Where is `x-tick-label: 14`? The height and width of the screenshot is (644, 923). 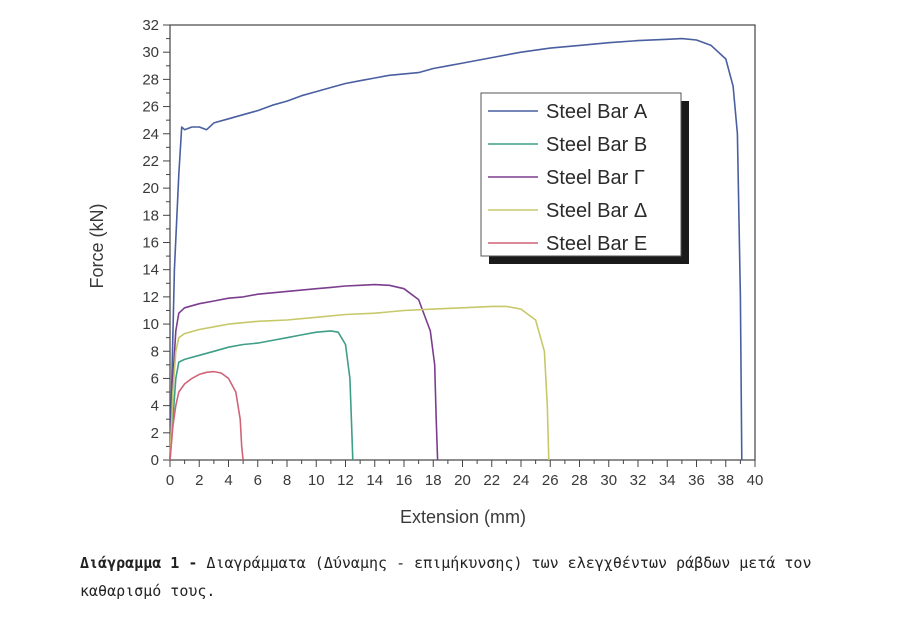
x-tick-label: 14 is located at coordinates (374, 480).